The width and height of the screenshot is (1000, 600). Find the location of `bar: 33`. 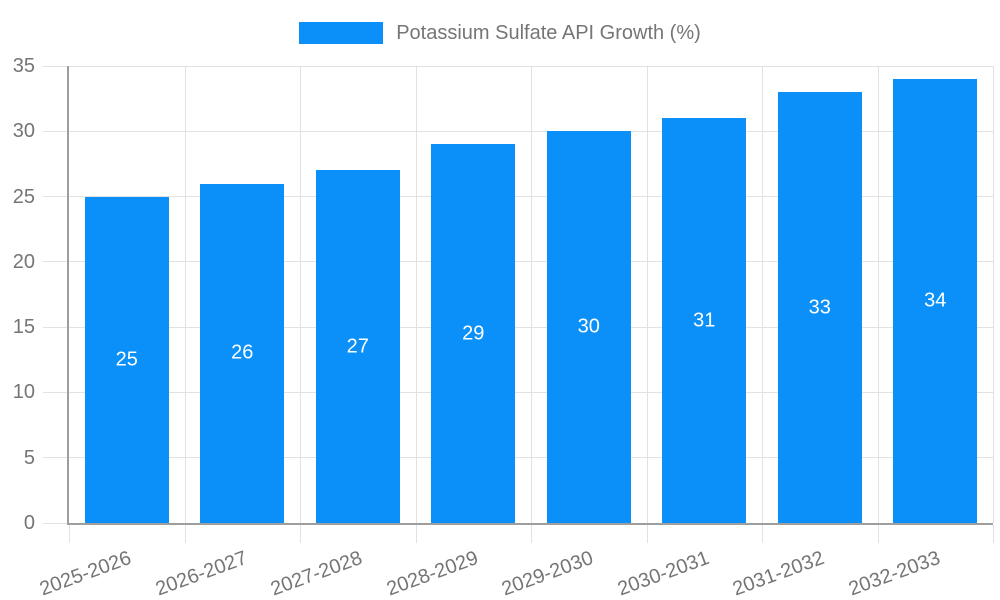

bar: 33 is located at coordinates (819, 307).